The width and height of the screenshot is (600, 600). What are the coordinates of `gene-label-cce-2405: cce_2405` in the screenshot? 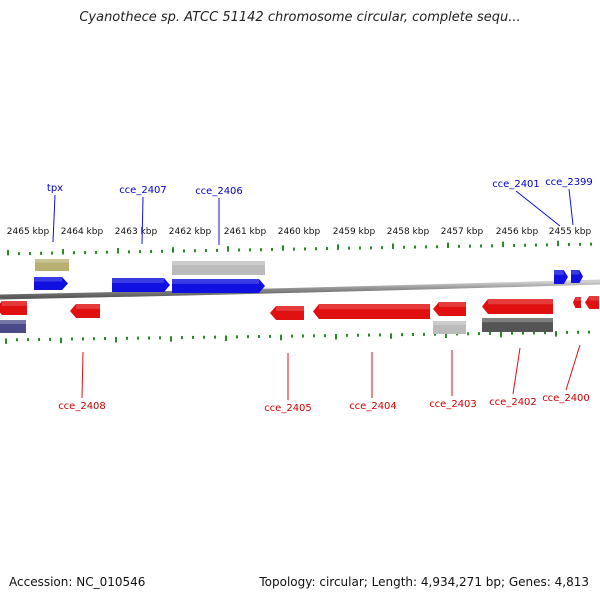 It's located at (288, 408).